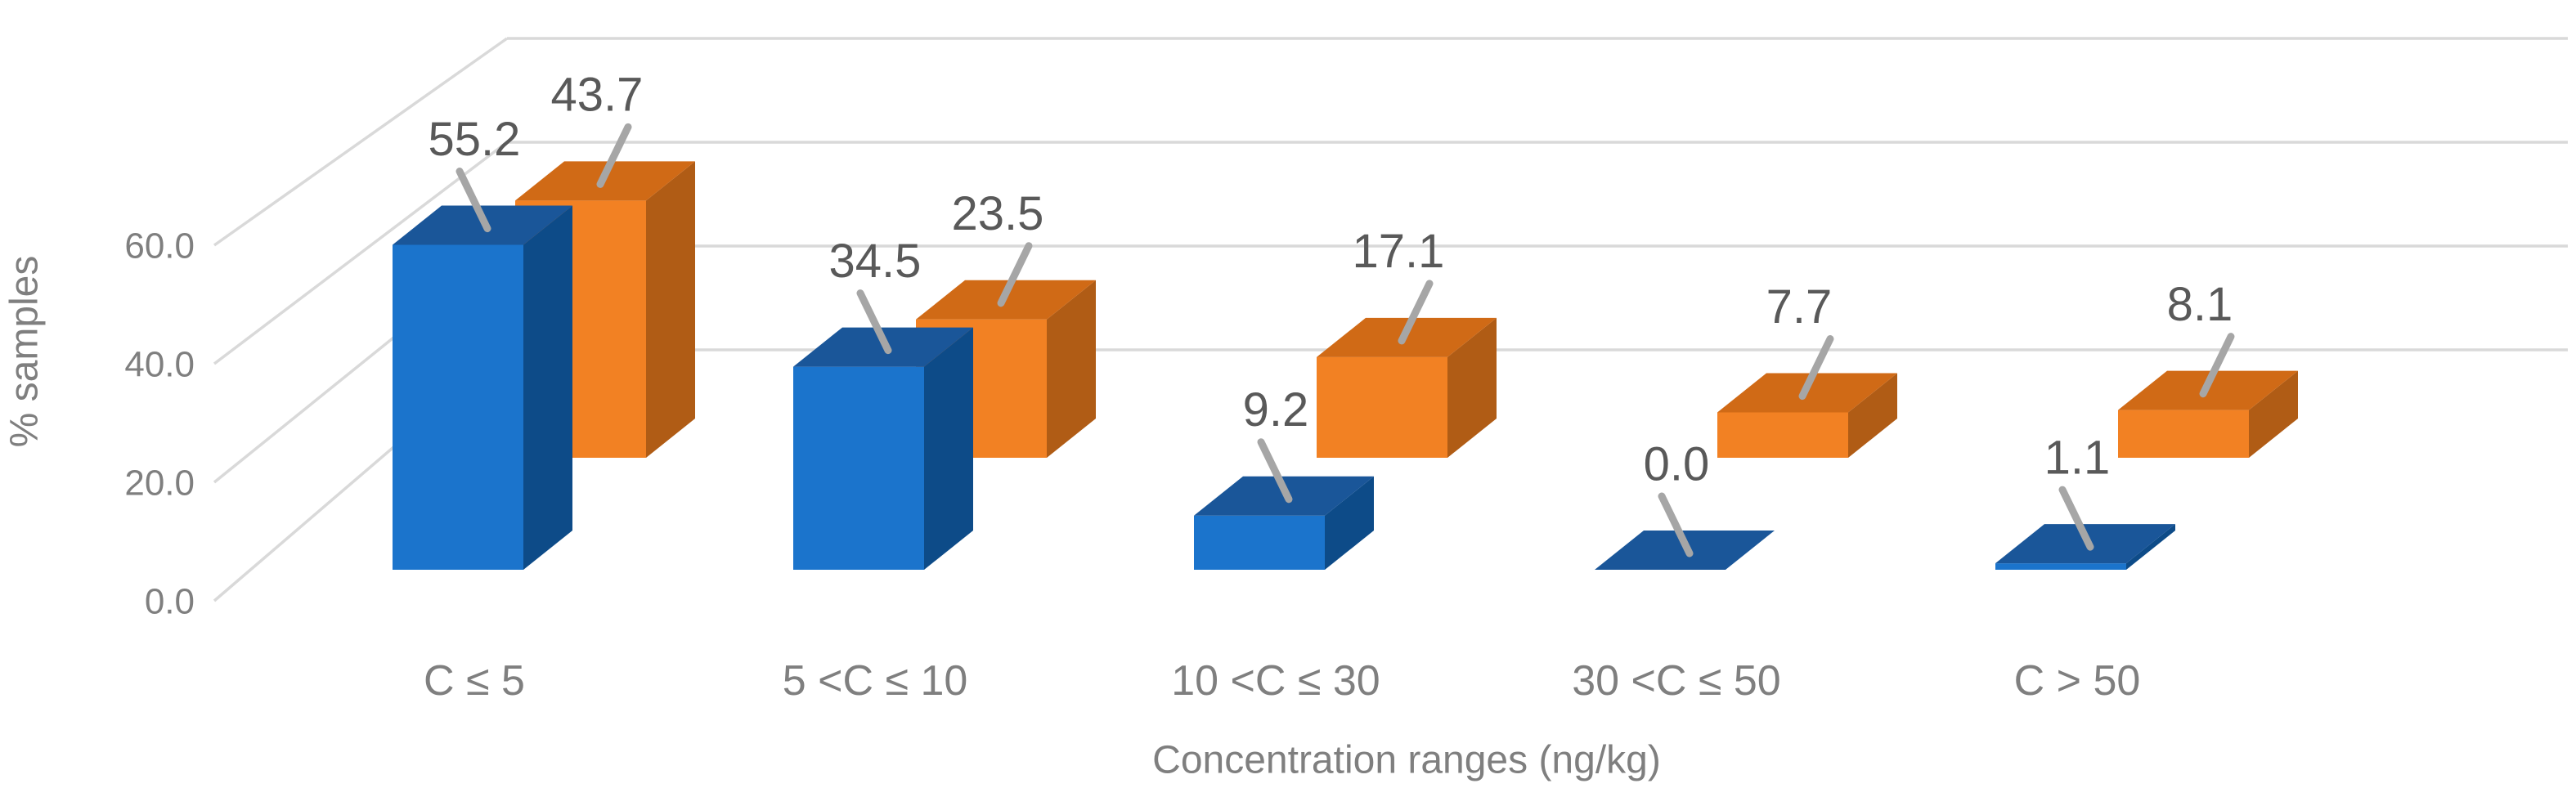 The image size is (2576, 797). What do you see at coordinates (159, 246) in the screenshot?
I see `y-tick-label: 60.0` at bounding box center [159, 246].